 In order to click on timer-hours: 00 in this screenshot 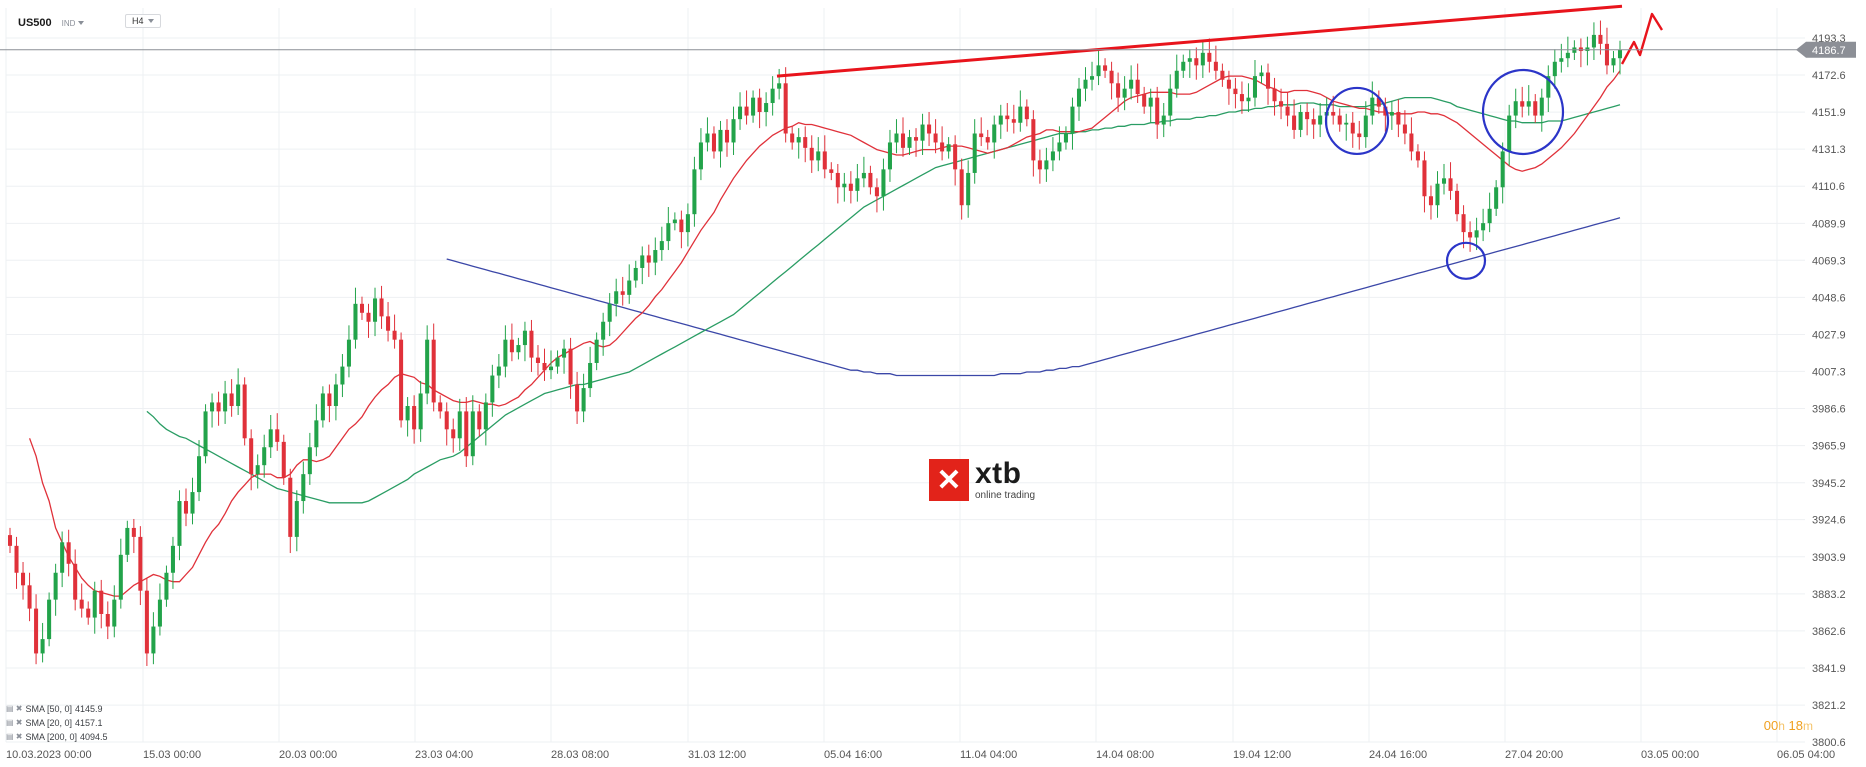, I will do `click(1771, 725)`.